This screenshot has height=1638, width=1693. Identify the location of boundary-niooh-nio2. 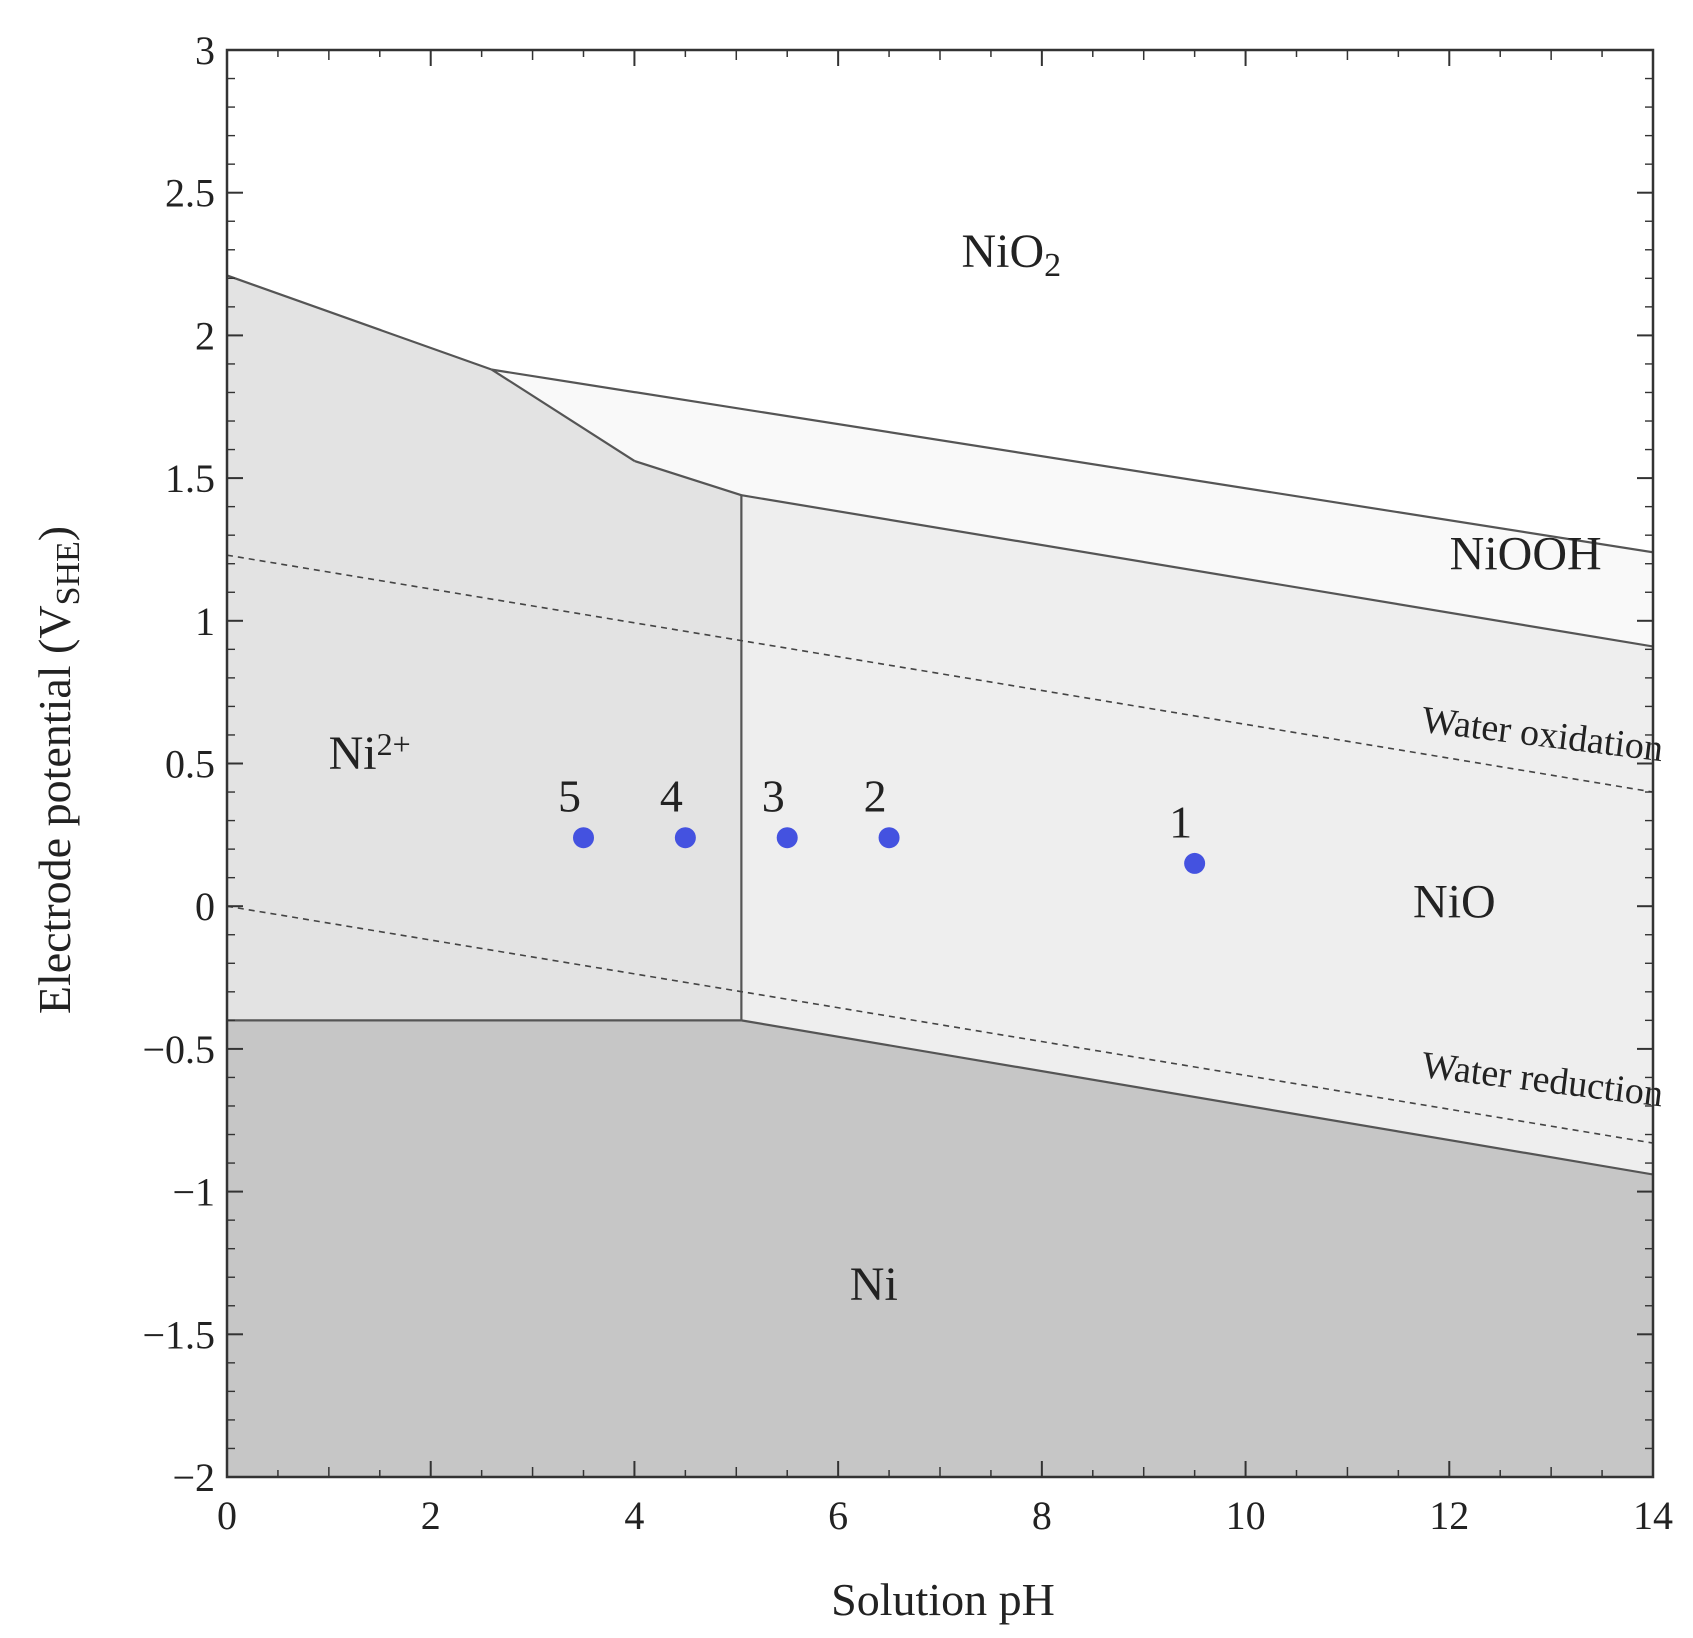
(1072, 461).